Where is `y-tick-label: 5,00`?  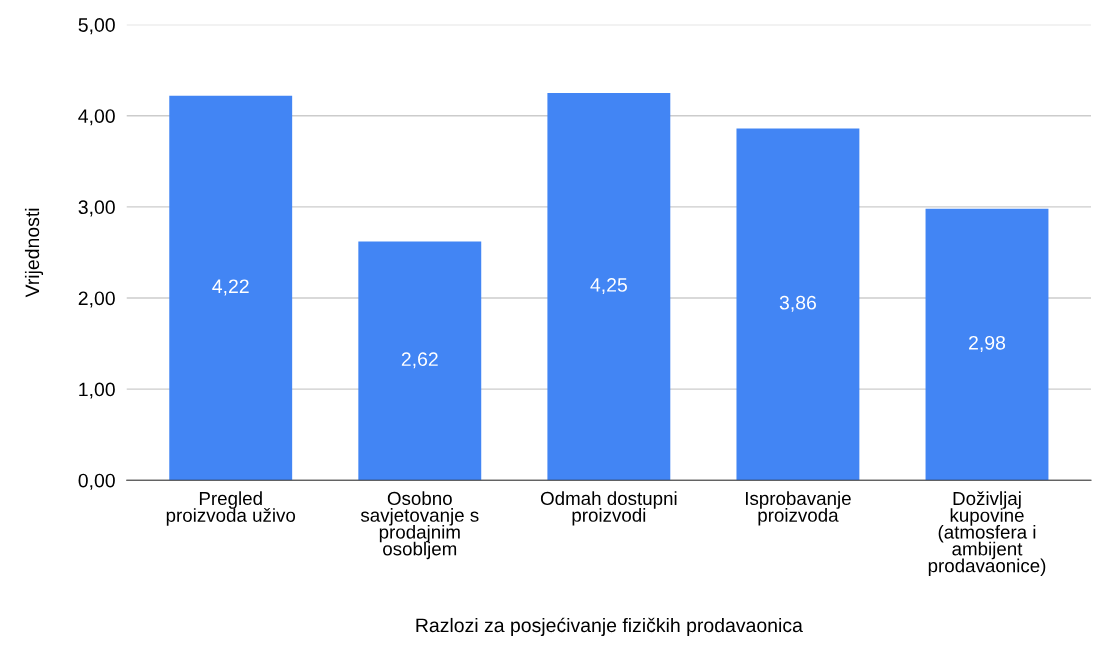 y-tick-label: 5,00 is located at coordinates (96, 26).